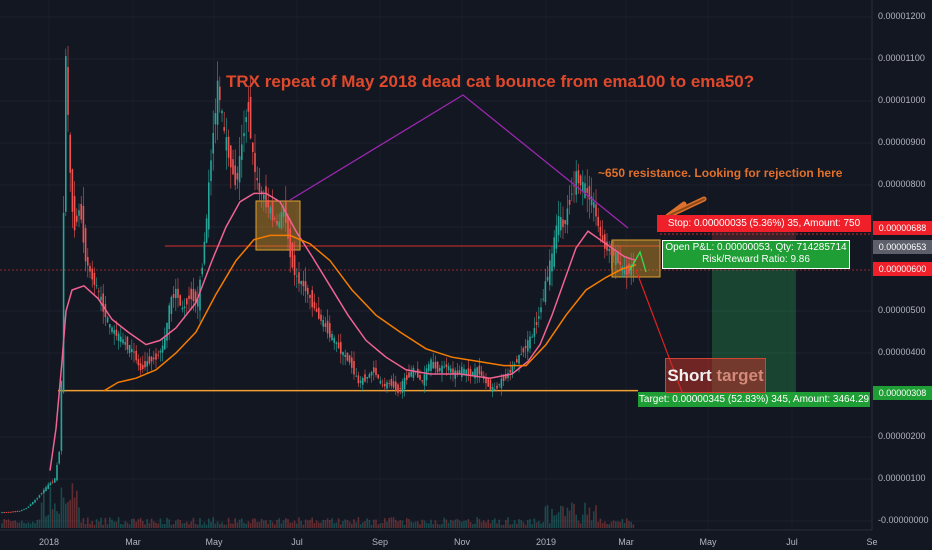 The height and width of the screenshot is (550, 932). Describe the element at coordinates (756, 259) in the screenshot. I see `pnl-line-2: Risk/Reward Ratio: 9.86` at that location.